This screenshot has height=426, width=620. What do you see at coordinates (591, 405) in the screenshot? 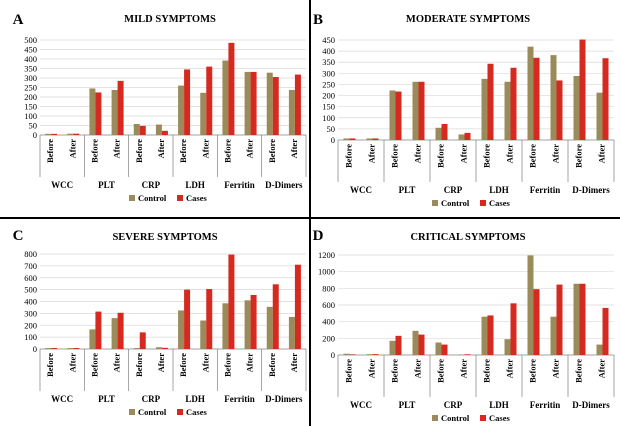
I see `group-label: D-Dimers` at bounding box center [591, 405].